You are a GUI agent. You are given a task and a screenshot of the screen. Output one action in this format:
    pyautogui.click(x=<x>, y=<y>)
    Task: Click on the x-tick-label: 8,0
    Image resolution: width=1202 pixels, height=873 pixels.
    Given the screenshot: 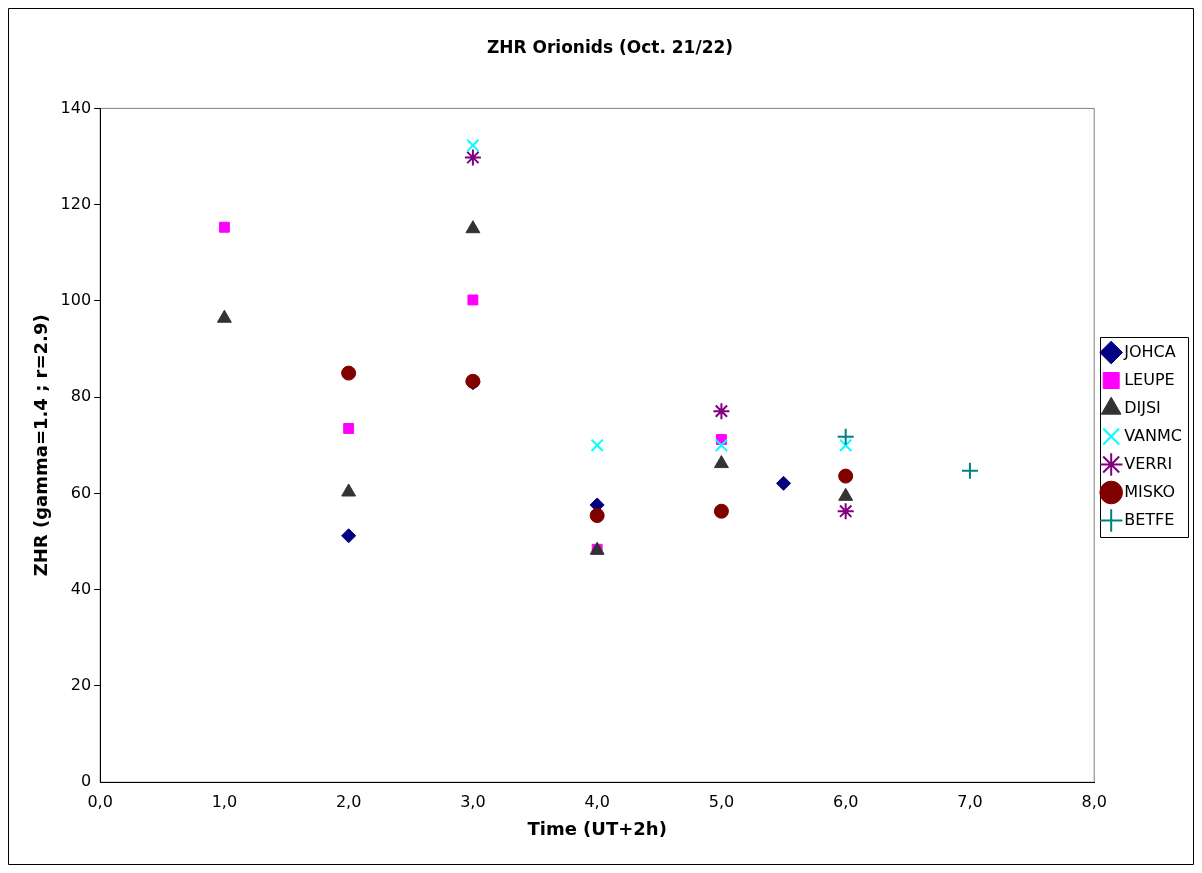 What is the action you would take?
    pyautogui.click(x=1094, y=801)
    